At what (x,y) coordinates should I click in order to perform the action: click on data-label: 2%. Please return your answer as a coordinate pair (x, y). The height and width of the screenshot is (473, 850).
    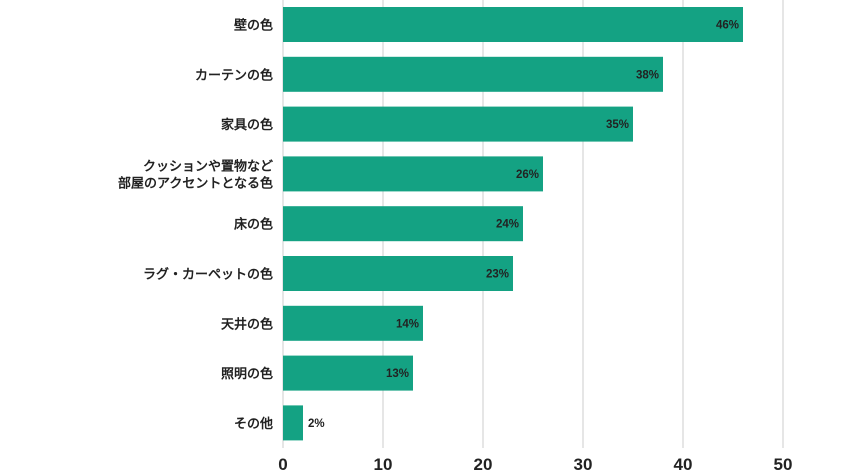
    Looking at the image, I should click on (316, 424).